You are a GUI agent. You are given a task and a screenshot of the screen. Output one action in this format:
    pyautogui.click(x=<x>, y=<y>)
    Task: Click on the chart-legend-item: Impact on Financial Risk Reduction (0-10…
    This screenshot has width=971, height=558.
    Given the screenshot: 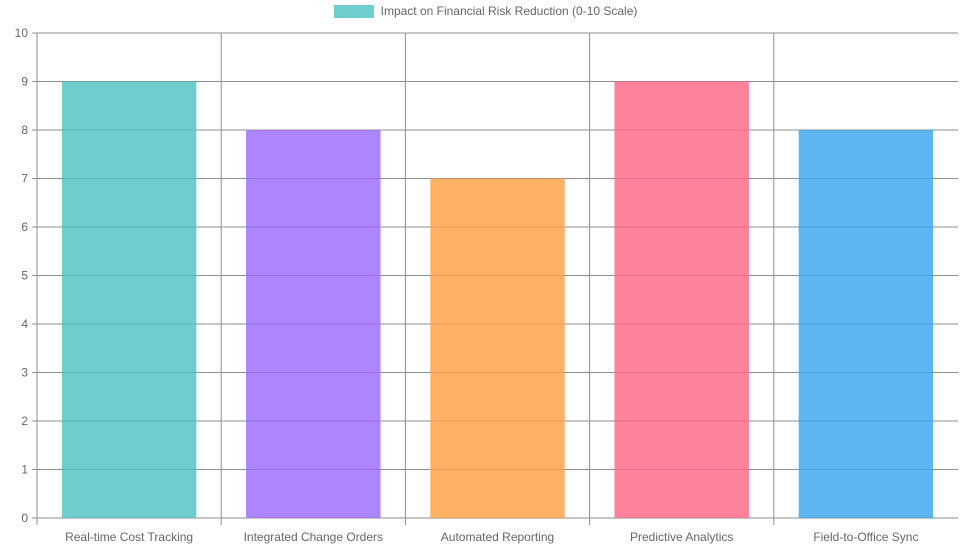 What is the action you would take?
    pyautogui.click(x=485, y=11)
    